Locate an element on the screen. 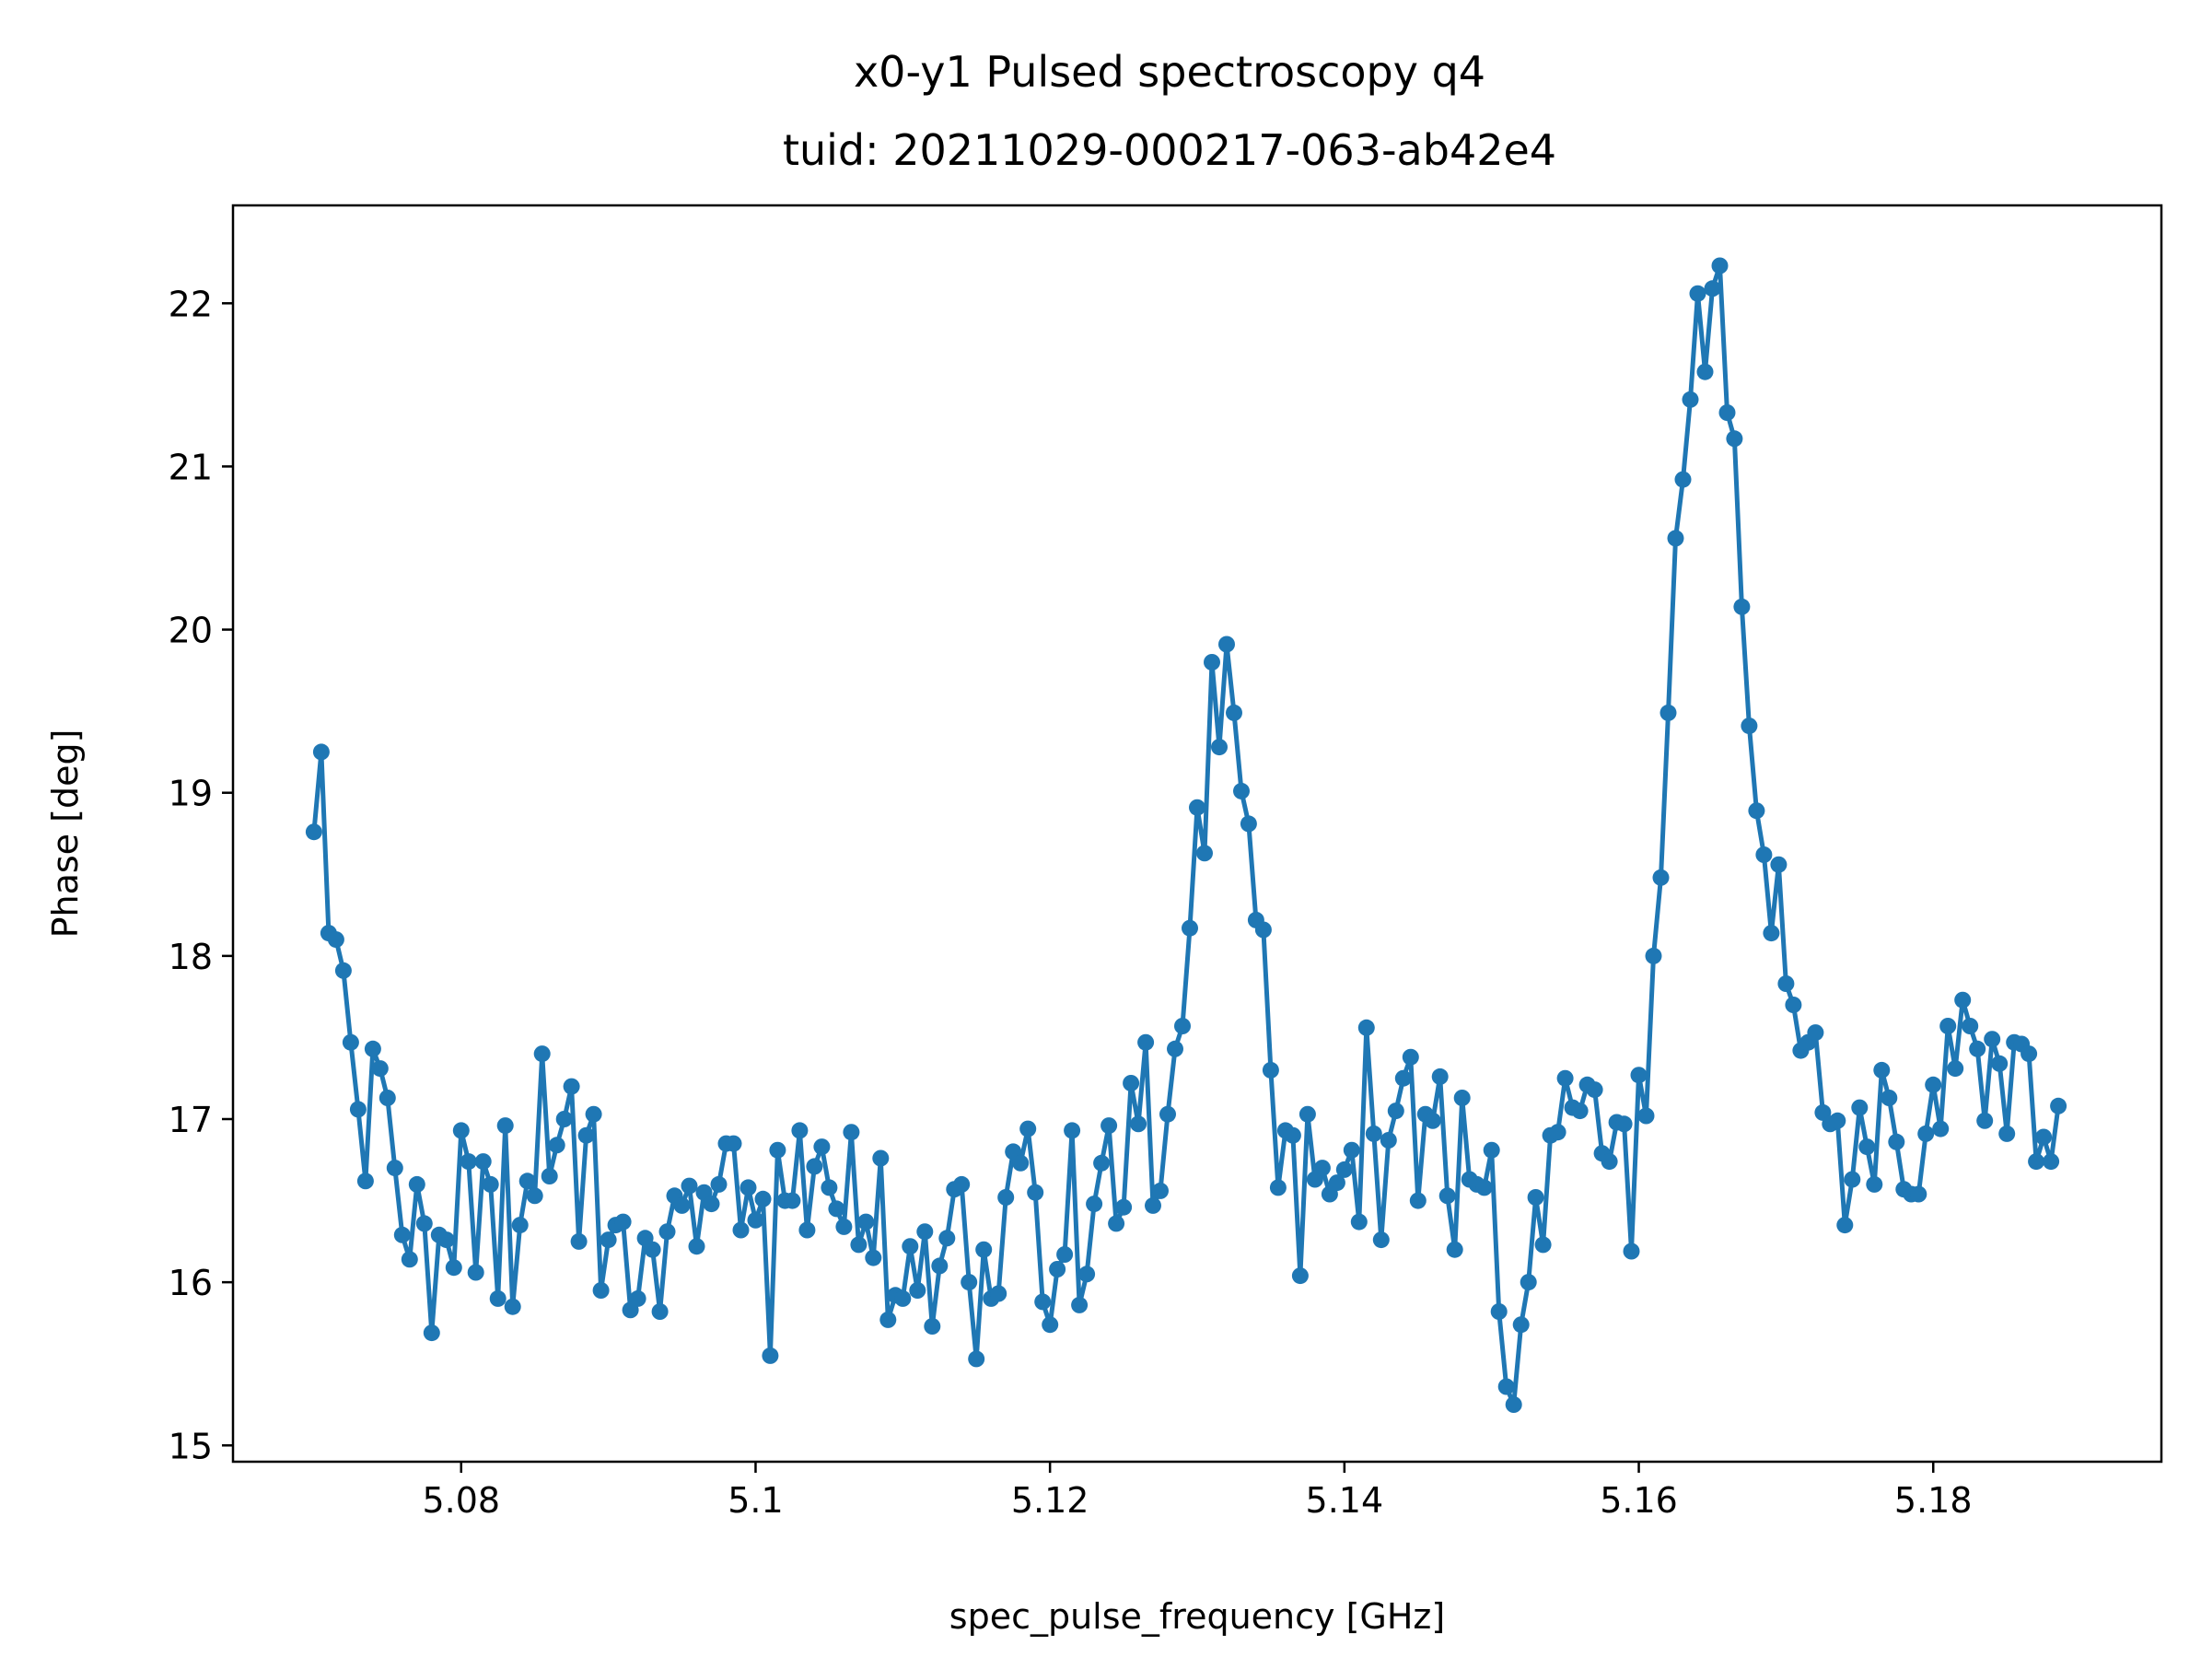  y-tick-label: 17 is located at coordinates (191, 1120).